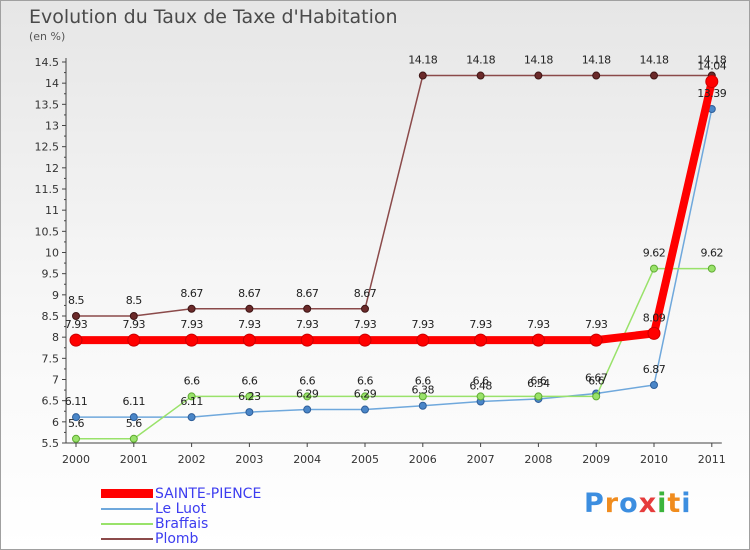 The image size is (750, 550). Describe the element at coordinates (134, 459) in the screenshot. I see `x-tick-label: 2001` at that location.